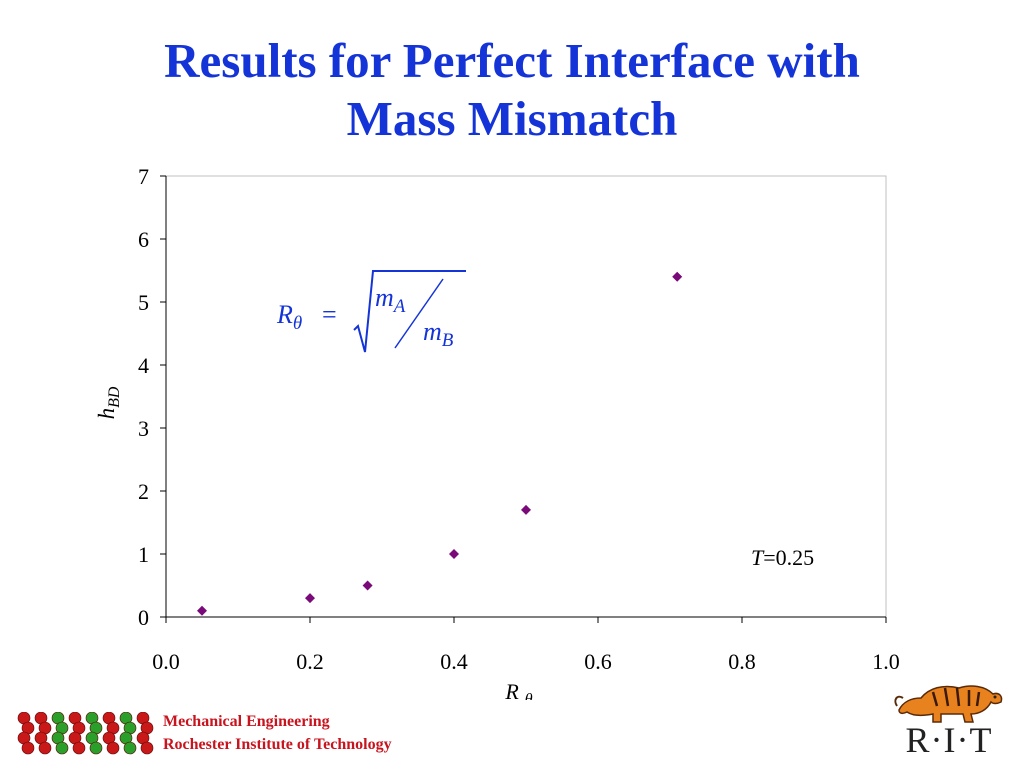 Image resolution: width=1024 pixels, height=768 pixels. I want to click on rit-logo: R·I·T, so click(949, 718).